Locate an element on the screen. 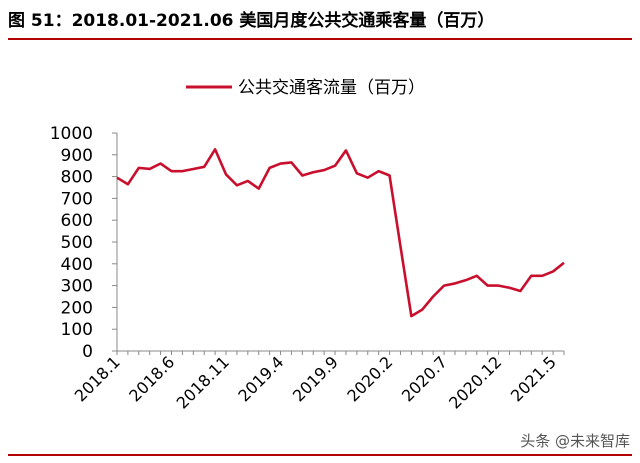  y-tick-label: 500 is located at coordinates (77, 243).